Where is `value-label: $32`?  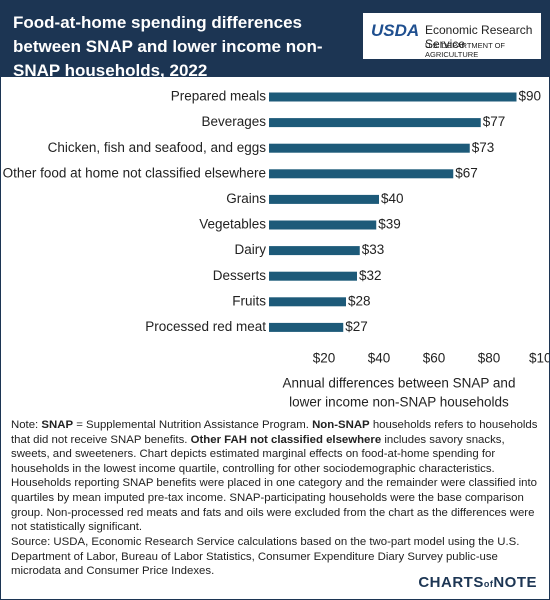 value-label: $32 is located at coordinates (370, 275).